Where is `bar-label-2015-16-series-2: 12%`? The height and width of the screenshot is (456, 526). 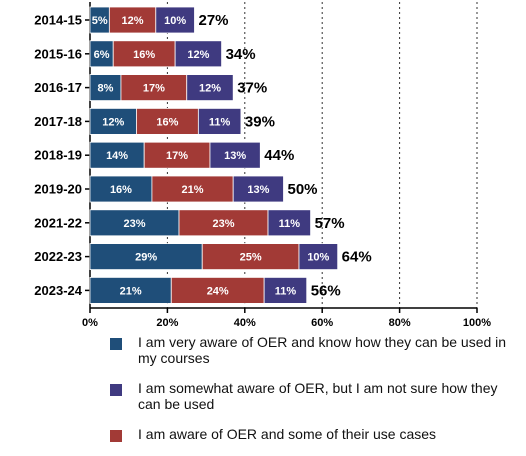
bar-label-2015-16-series-2: 12% is located at coordinates (198, 55).